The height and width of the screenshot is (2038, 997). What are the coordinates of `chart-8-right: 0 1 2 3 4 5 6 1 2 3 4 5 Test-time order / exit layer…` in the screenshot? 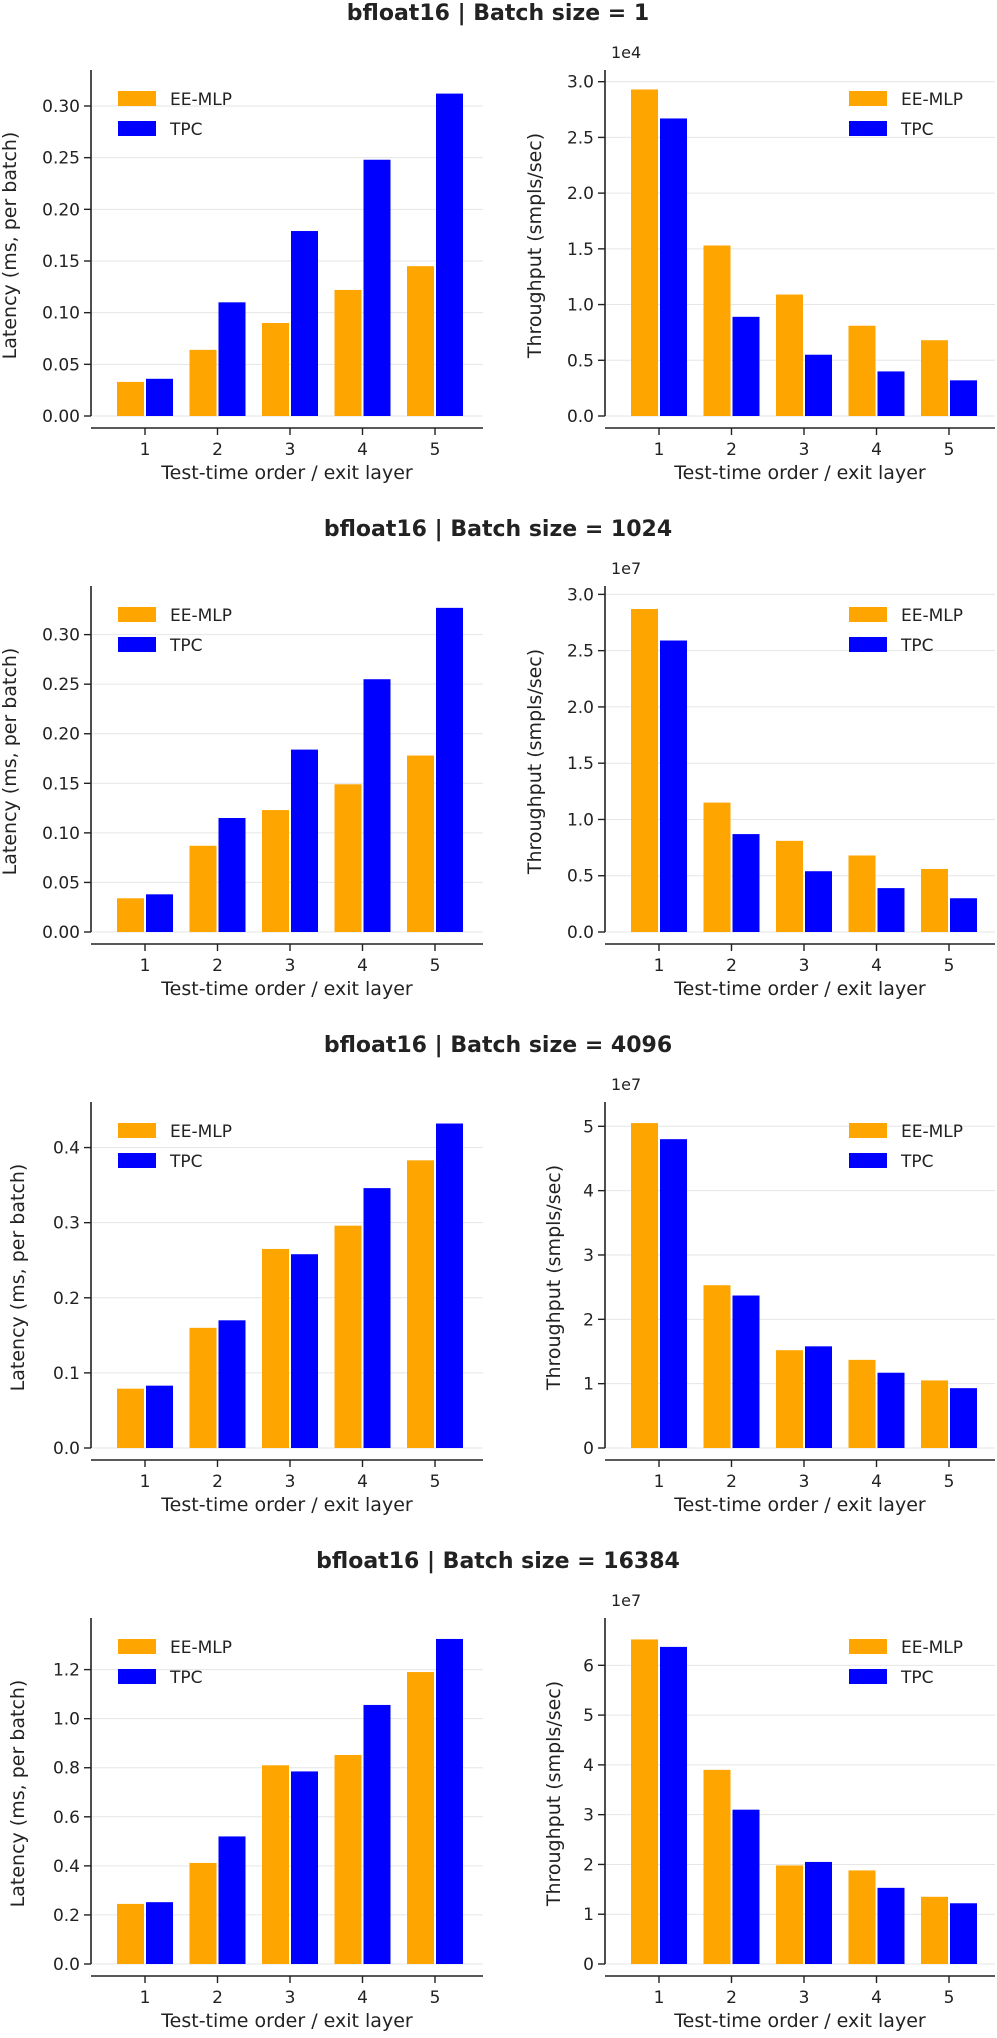 It's located at (769, 1811).